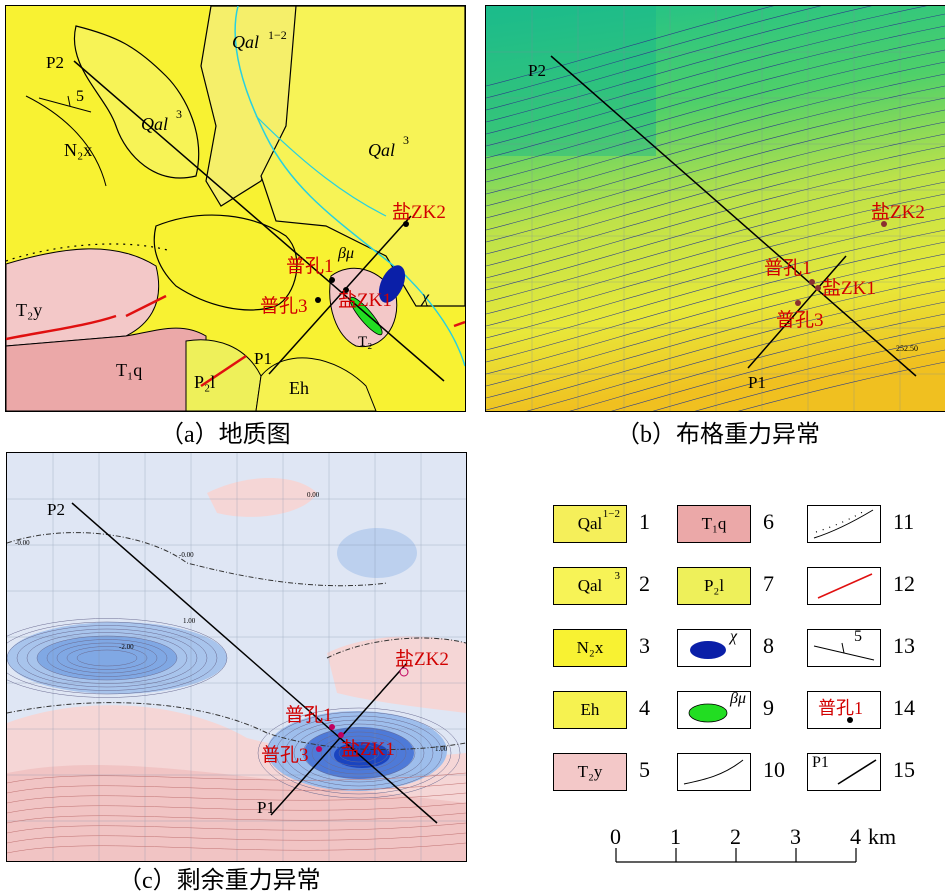 Image resolution: width=945 pixels, height=895 pixels. Describe the element at coordinates (768, 707) in the screenshot. I see `legend-num-9: 9` at that location.